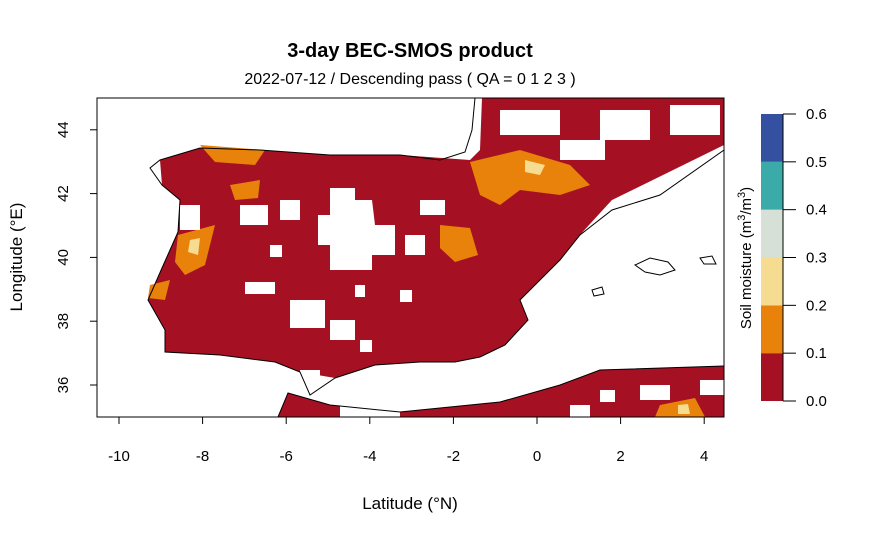  What do you see at coordinates (816, 353) in the screenshot?
I see `colorbar-tick-label: 0.1` at bounding box center [816, 353].